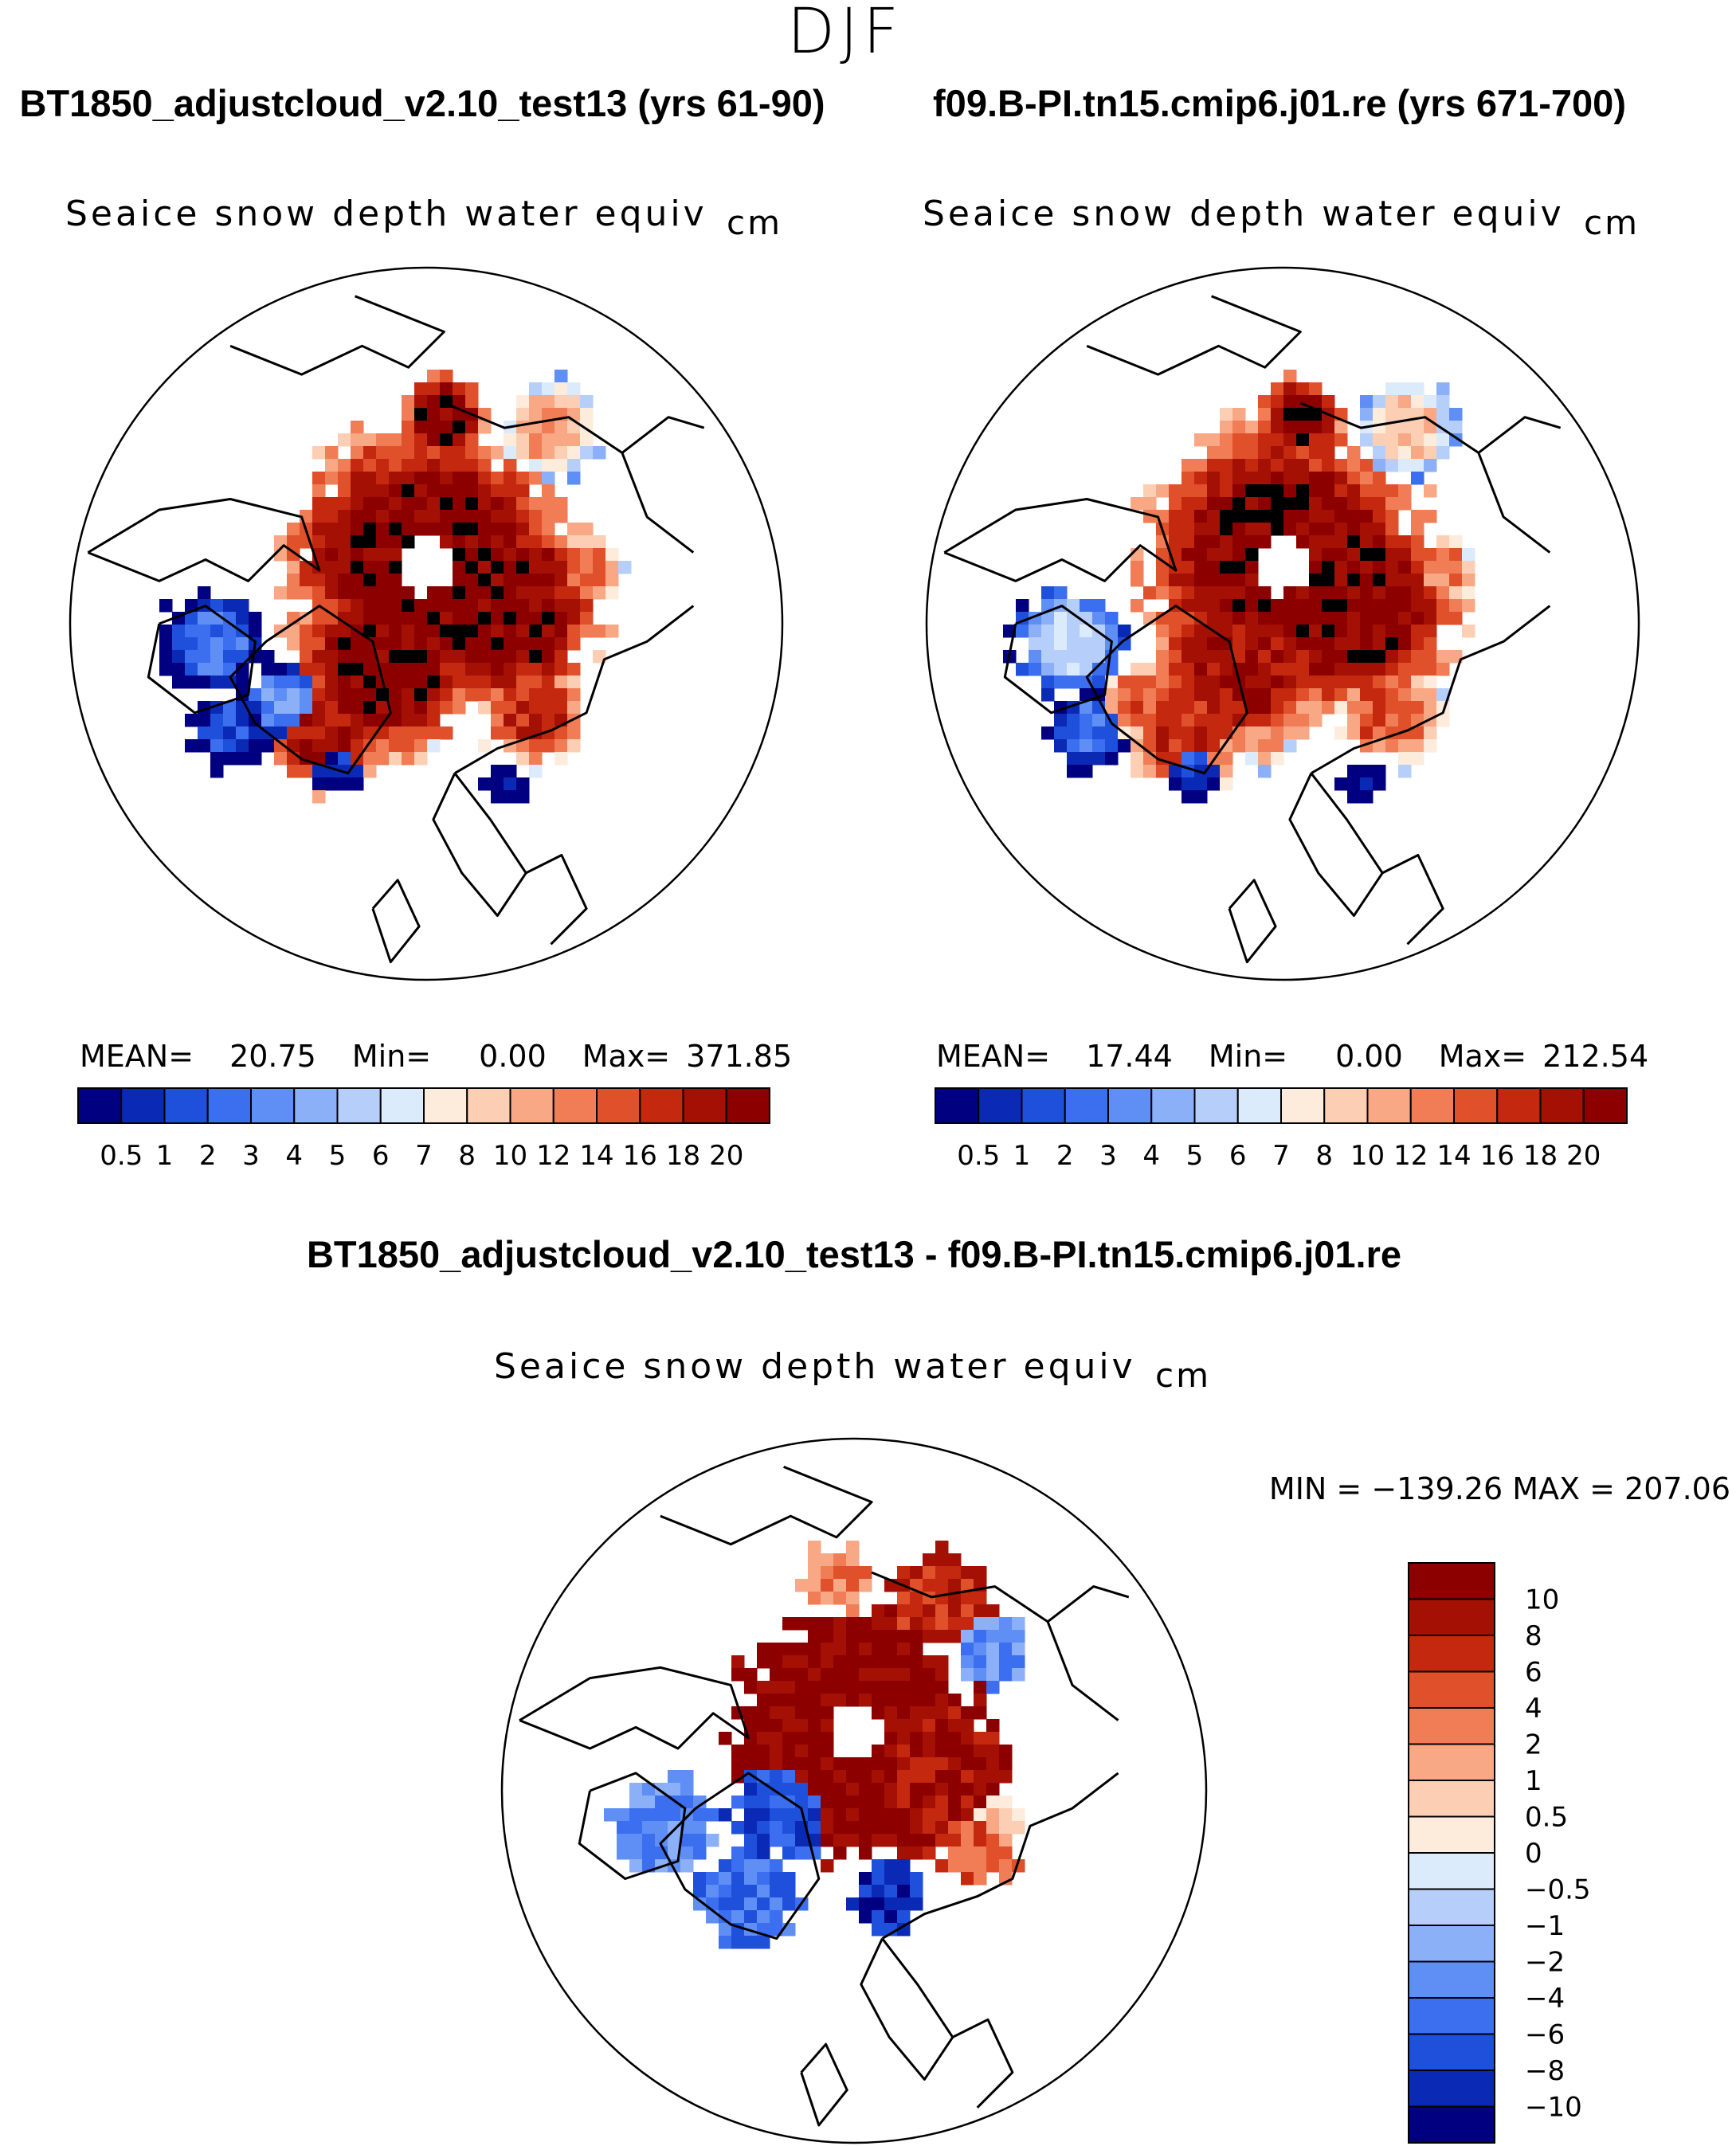 The height and width of the screenshot is (2146, 1736). I want to click on panel-b-mean-value: 17.44, so click(1129, 1057).